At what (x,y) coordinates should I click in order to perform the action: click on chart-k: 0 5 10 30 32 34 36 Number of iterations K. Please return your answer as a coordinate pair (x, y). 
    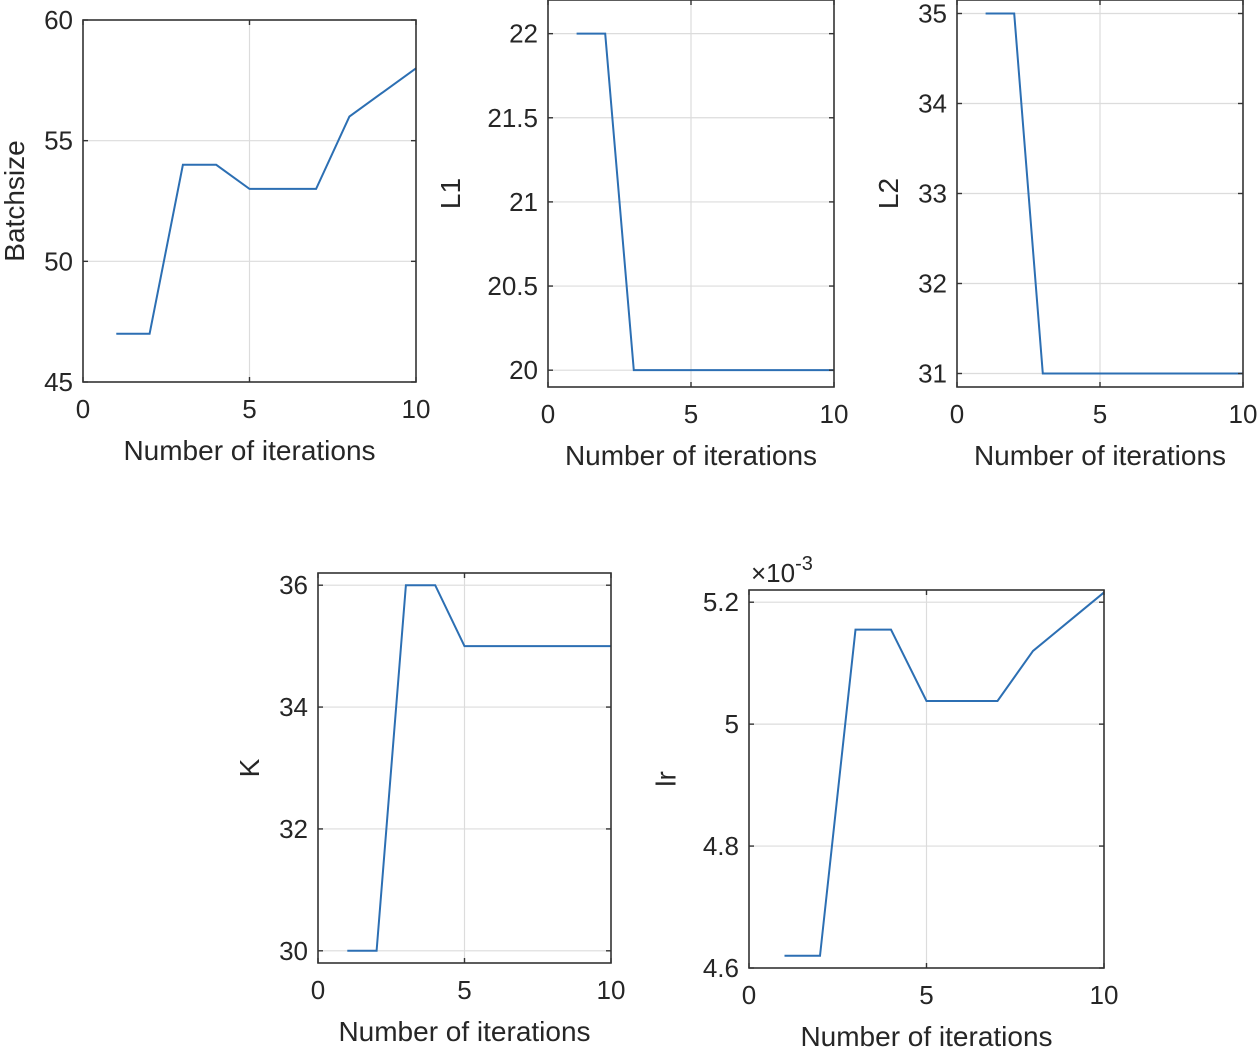
    Looking at the image, I should click on (429, 808).